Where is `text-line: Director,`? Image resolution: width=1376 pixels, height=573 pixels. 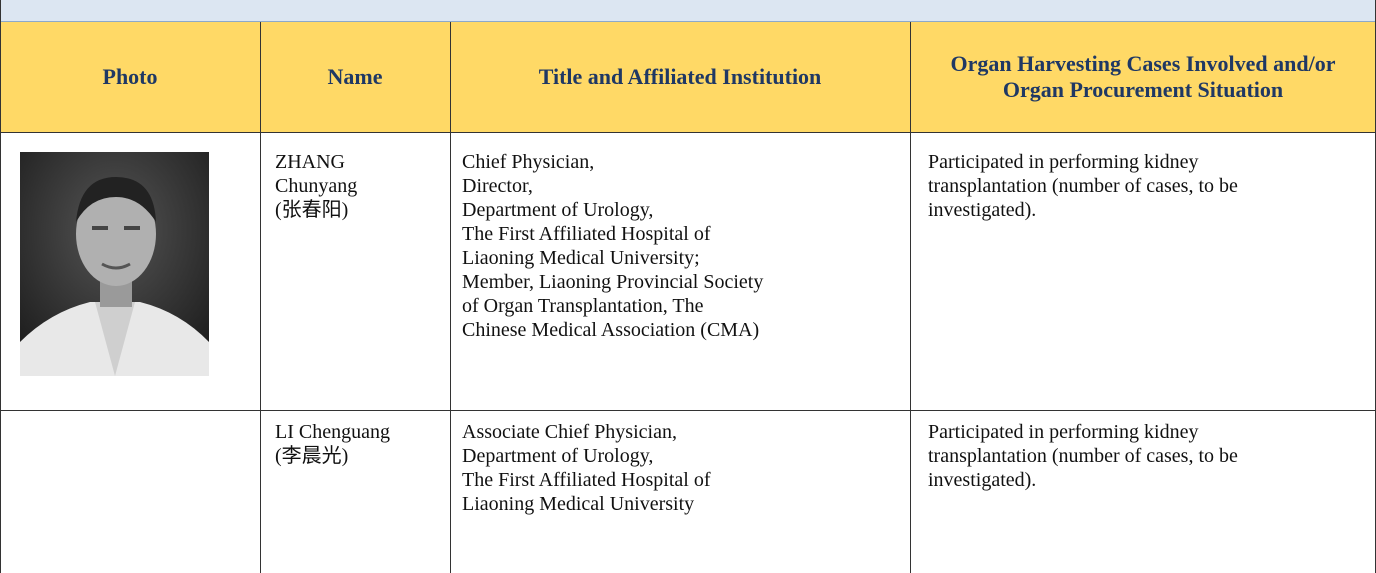
text-line: Director, is located at coordinates (497, 186).